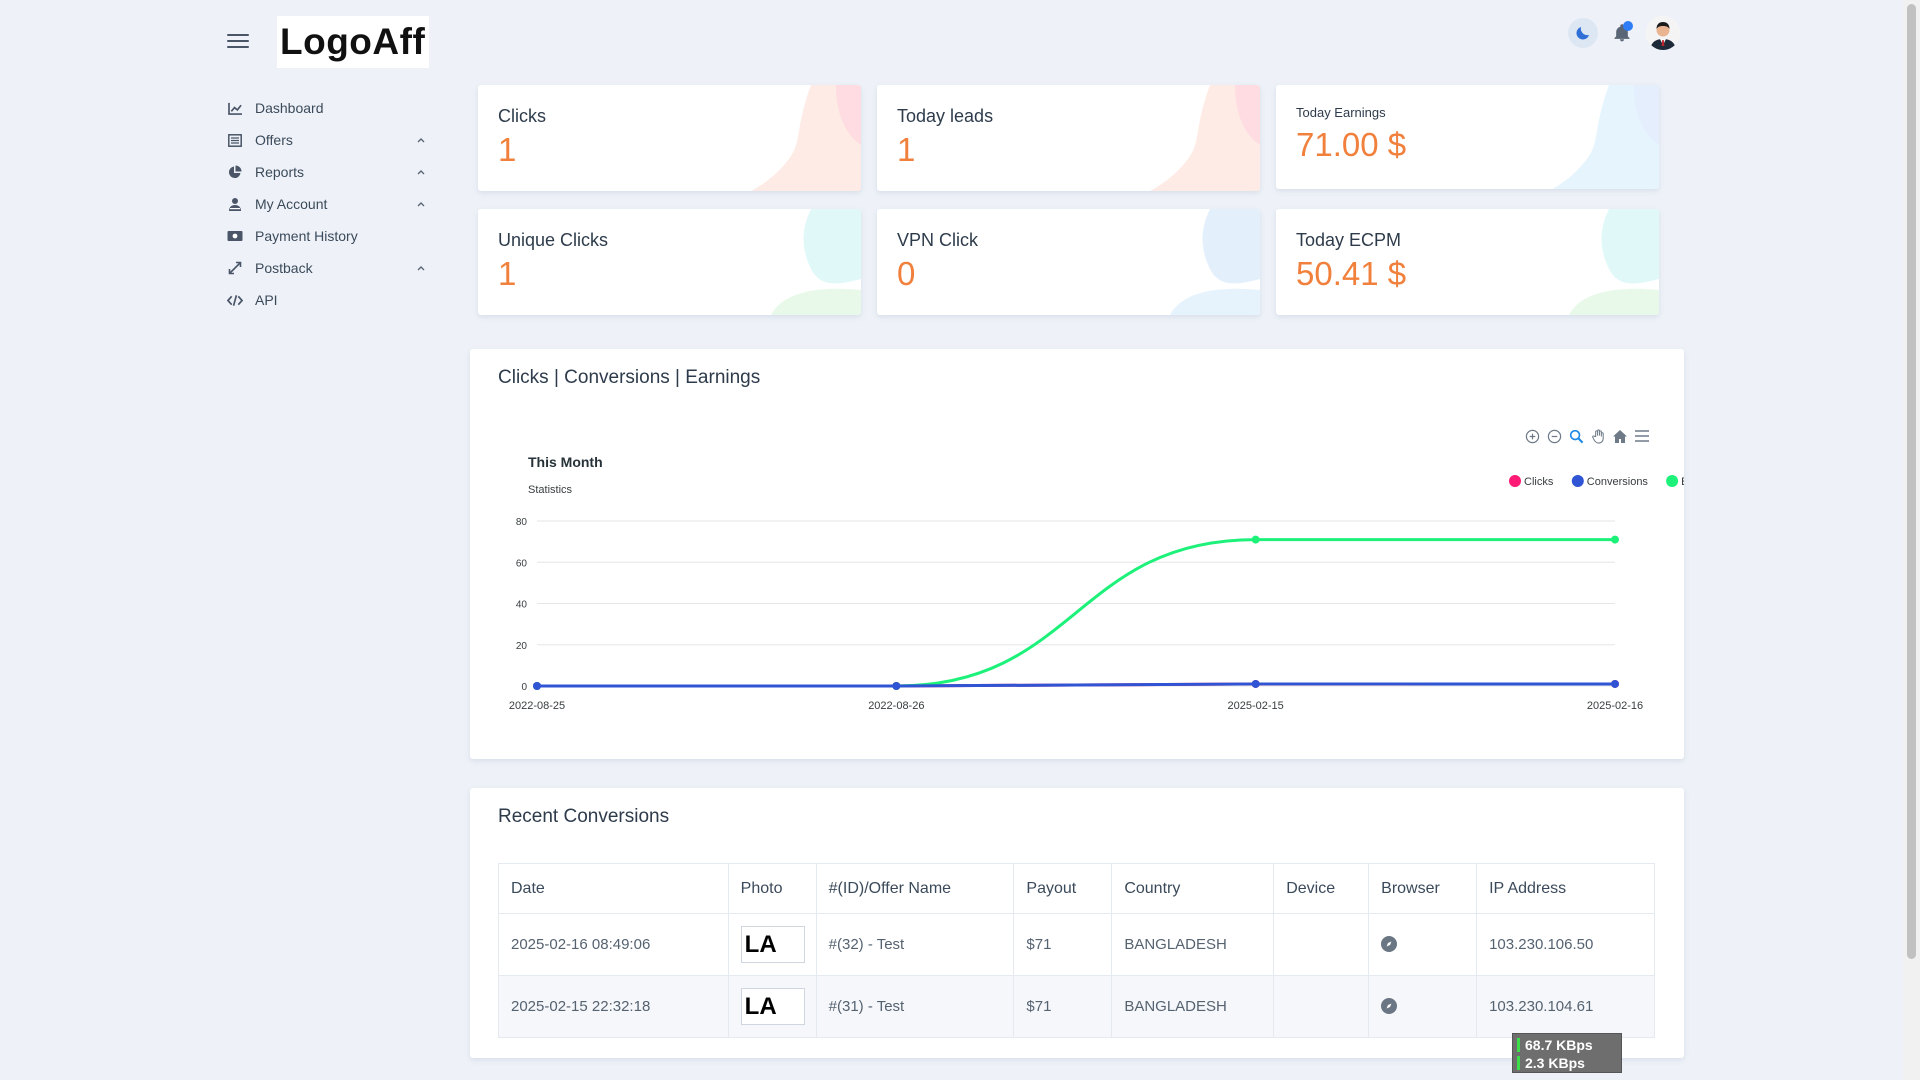 This screenshot has height=1080, width=1920. I want to click on expand-arrows-icon, so click(235, 268).